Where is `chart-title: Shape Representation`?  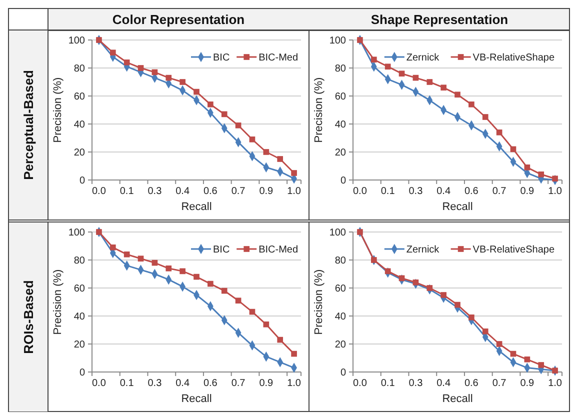 chart-title: Shape Representation is located at coordinates (439, 19).